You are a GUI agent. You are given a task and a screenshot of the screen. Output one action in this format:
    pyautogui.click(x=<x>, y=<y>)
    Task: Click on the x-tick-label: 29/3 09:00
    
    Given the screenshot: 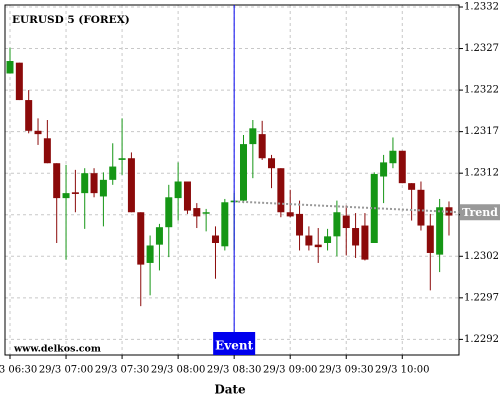 What is the action you would take?
    pyautogui.click(x=290, y=370)
    